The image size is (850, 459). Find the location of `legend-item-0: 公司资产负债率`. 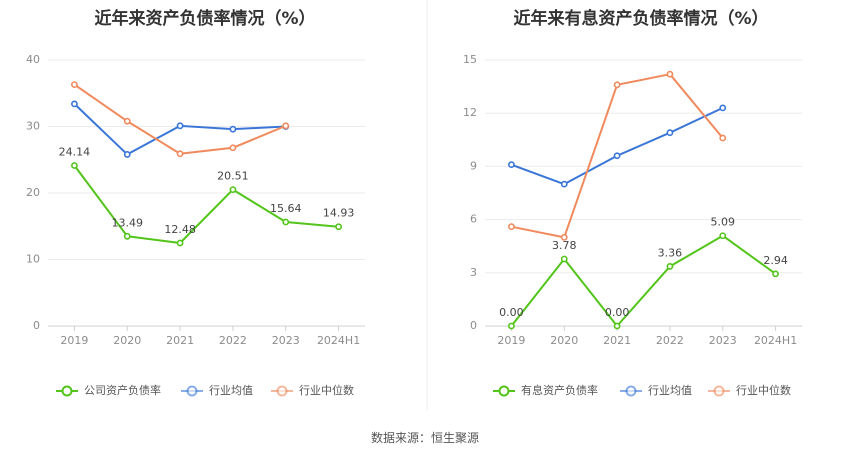

legend-item-0: 公司资产负债率 is located at coordinates (108, 390).